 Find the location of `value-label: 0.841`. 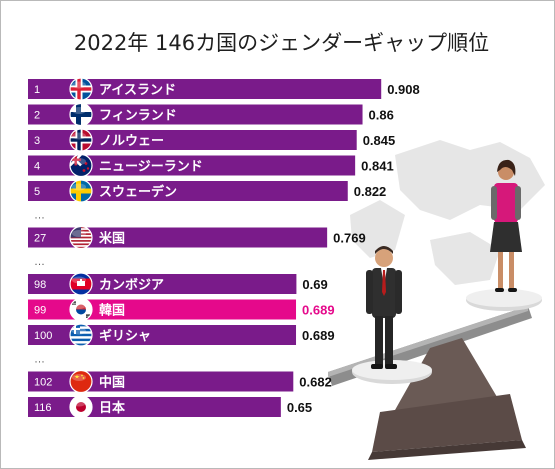

value-label: 0.841 is located at coordinates (377, 166).